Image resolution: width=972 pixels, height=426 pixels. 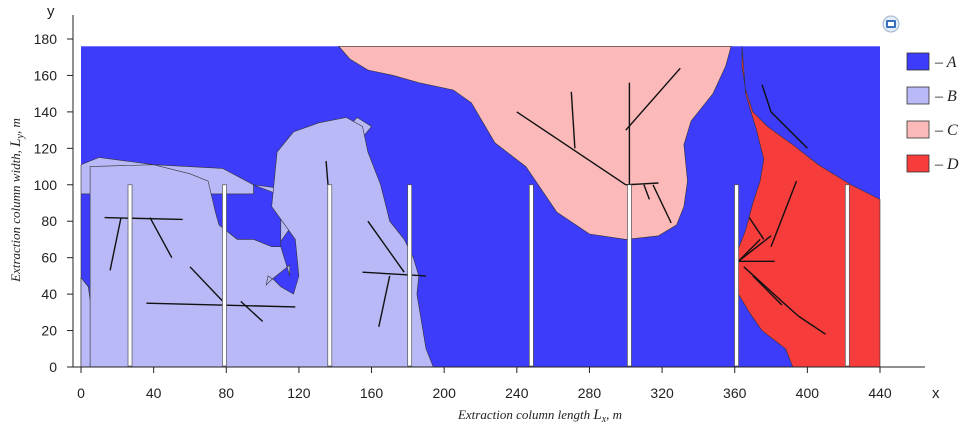 I want to click on legend: – A – B – C – D, so click(x=932, y=112).